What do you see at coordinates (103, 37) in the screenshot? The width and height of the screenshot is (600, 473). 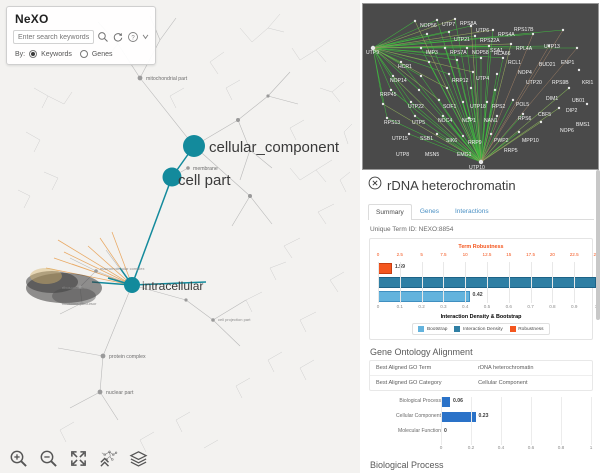 I see `search-icon` at bounding box center [103, 37].